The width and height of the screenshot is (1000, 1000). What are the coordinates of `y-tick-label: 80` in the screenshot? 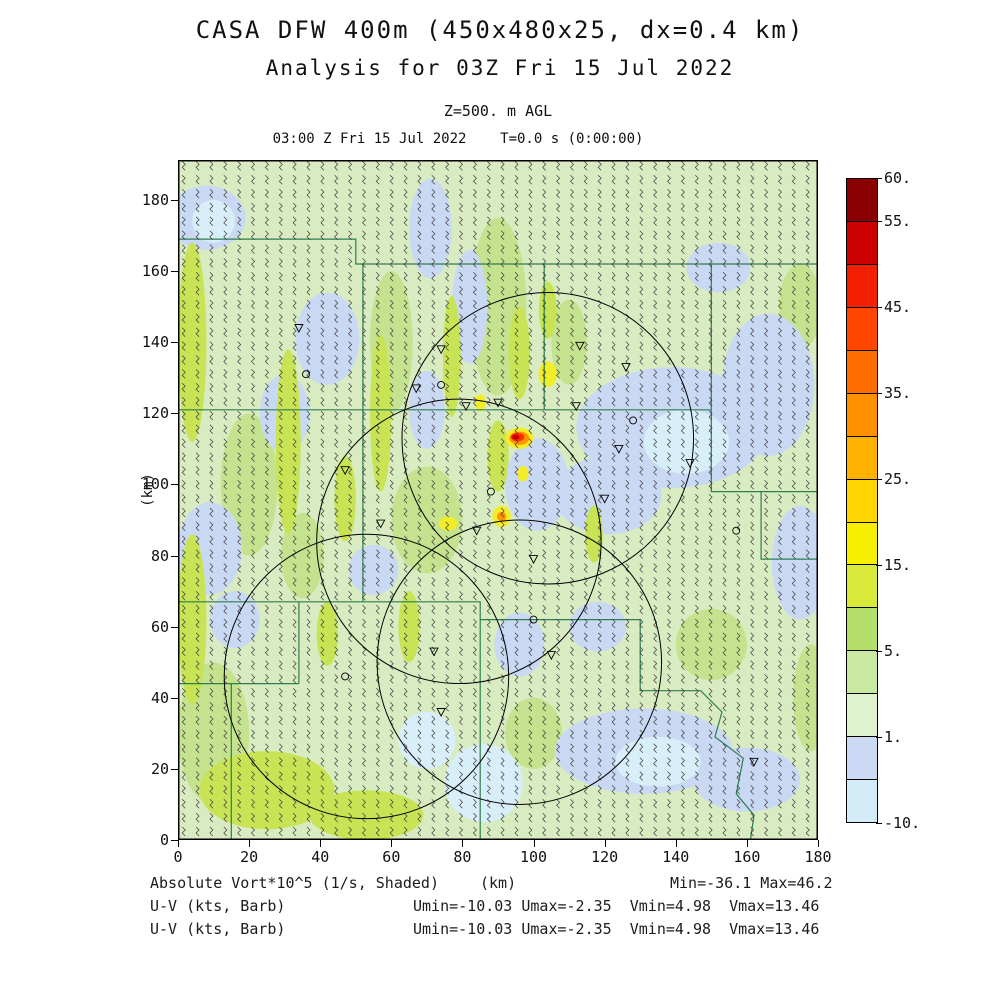 It's located at (159, 555).